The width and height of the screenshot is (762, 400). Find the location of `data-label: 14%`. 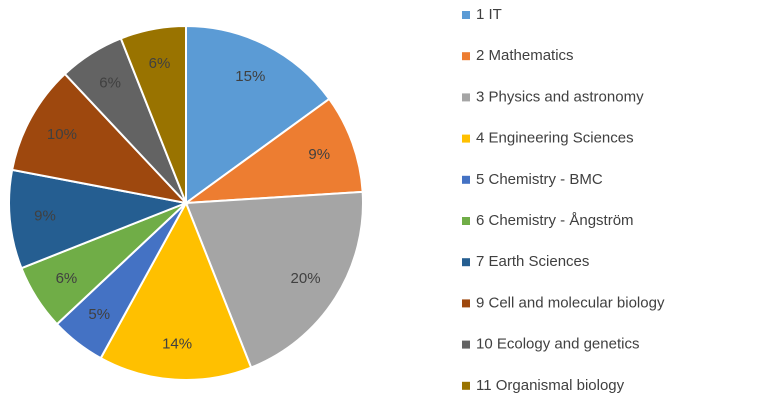

data-label: 14% is located at coordinates (177, 343).